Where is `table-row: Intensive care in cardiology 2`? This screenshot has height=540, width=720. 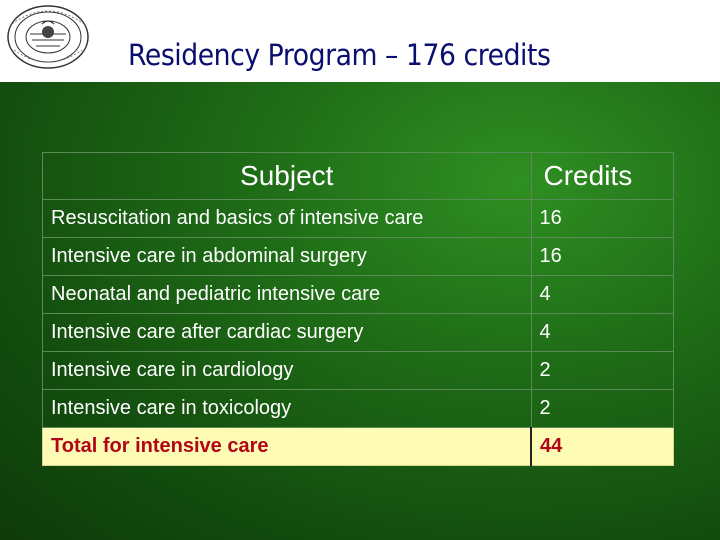 table-row: Intensive care in cardiology 2 is located at coordinates (358, 370).